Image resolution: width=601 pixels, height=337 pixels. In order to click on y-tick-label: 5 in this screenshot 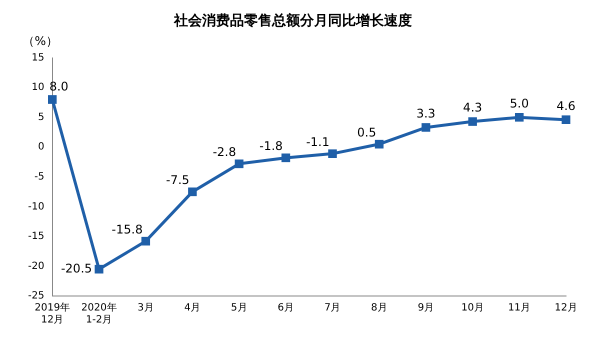, I will do `click(41, 117)`.